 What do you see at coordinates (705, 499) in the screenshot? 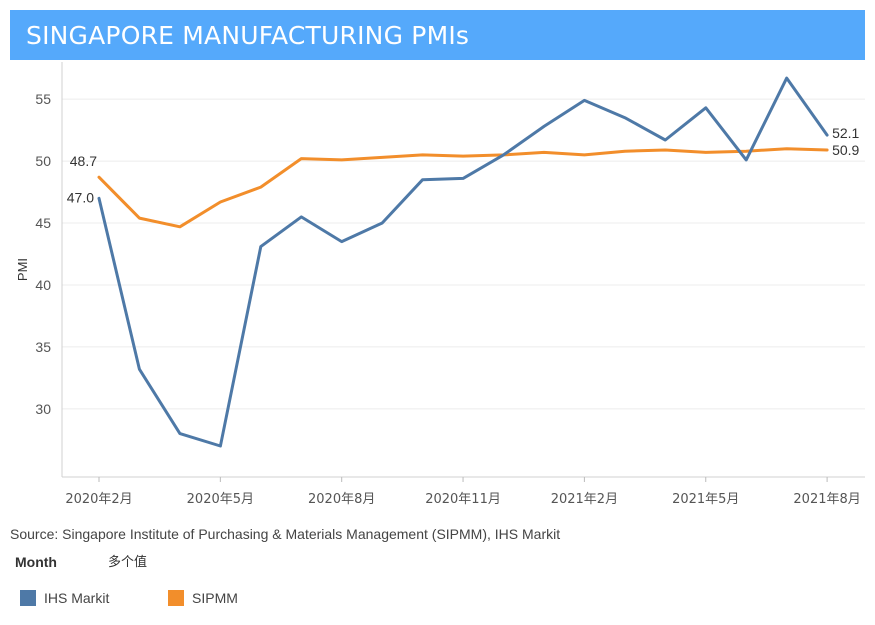
I see `x-tick-label: 2021年5月` at bounding box center [705, 499].